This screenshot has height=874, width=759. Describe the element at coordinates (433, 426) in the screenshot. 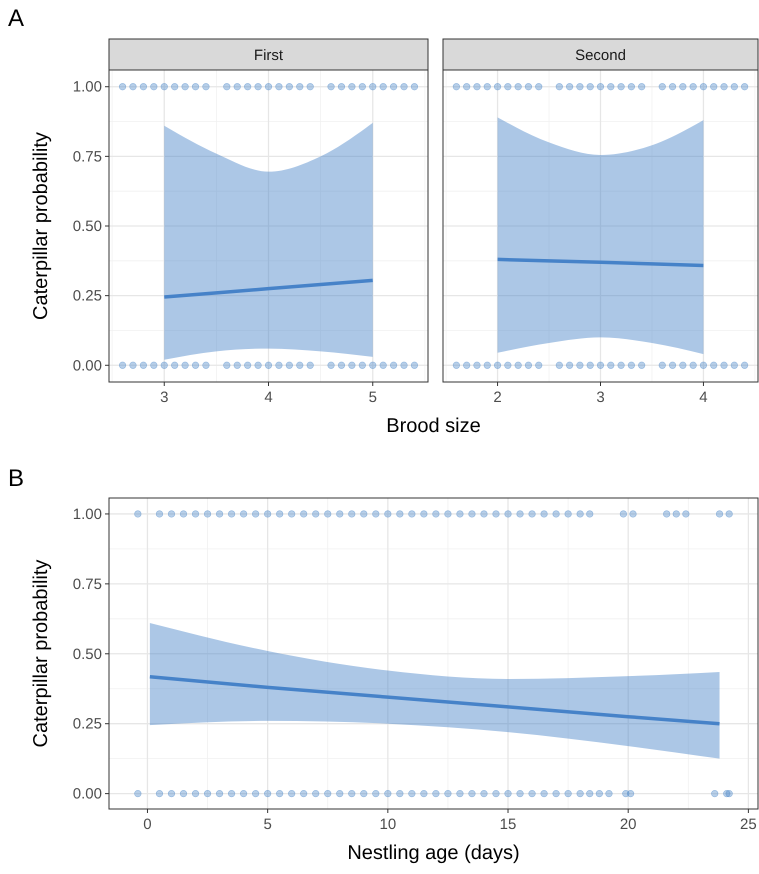

I see `x-axis-title: Brood size` at that location.